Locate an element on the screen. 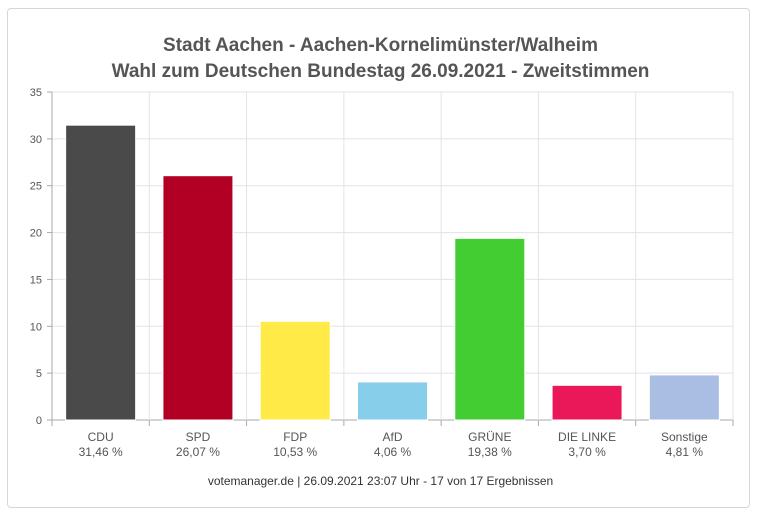 The width and height of the screenshot is (761, 516). y-tick-label: 0 is located at coordinates (39, 421).